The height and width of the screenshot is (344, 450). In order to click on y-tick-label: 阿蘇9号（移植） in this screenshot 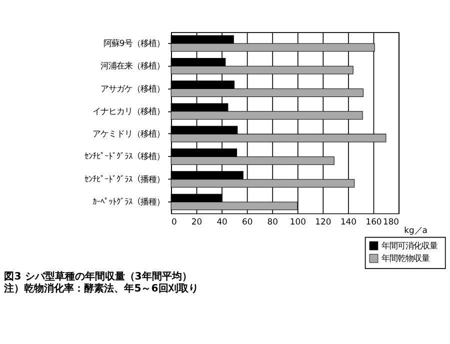, I will do `click(134, 43)`.